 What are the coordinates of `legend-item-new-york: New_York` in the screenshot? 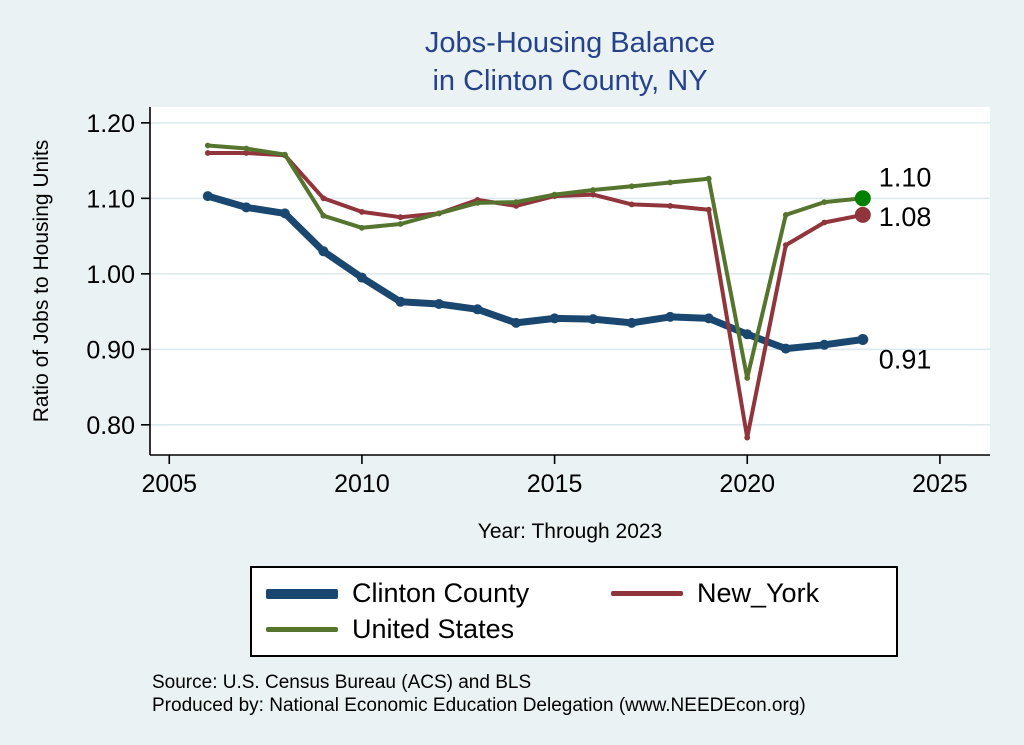 It's located at (753, 593).